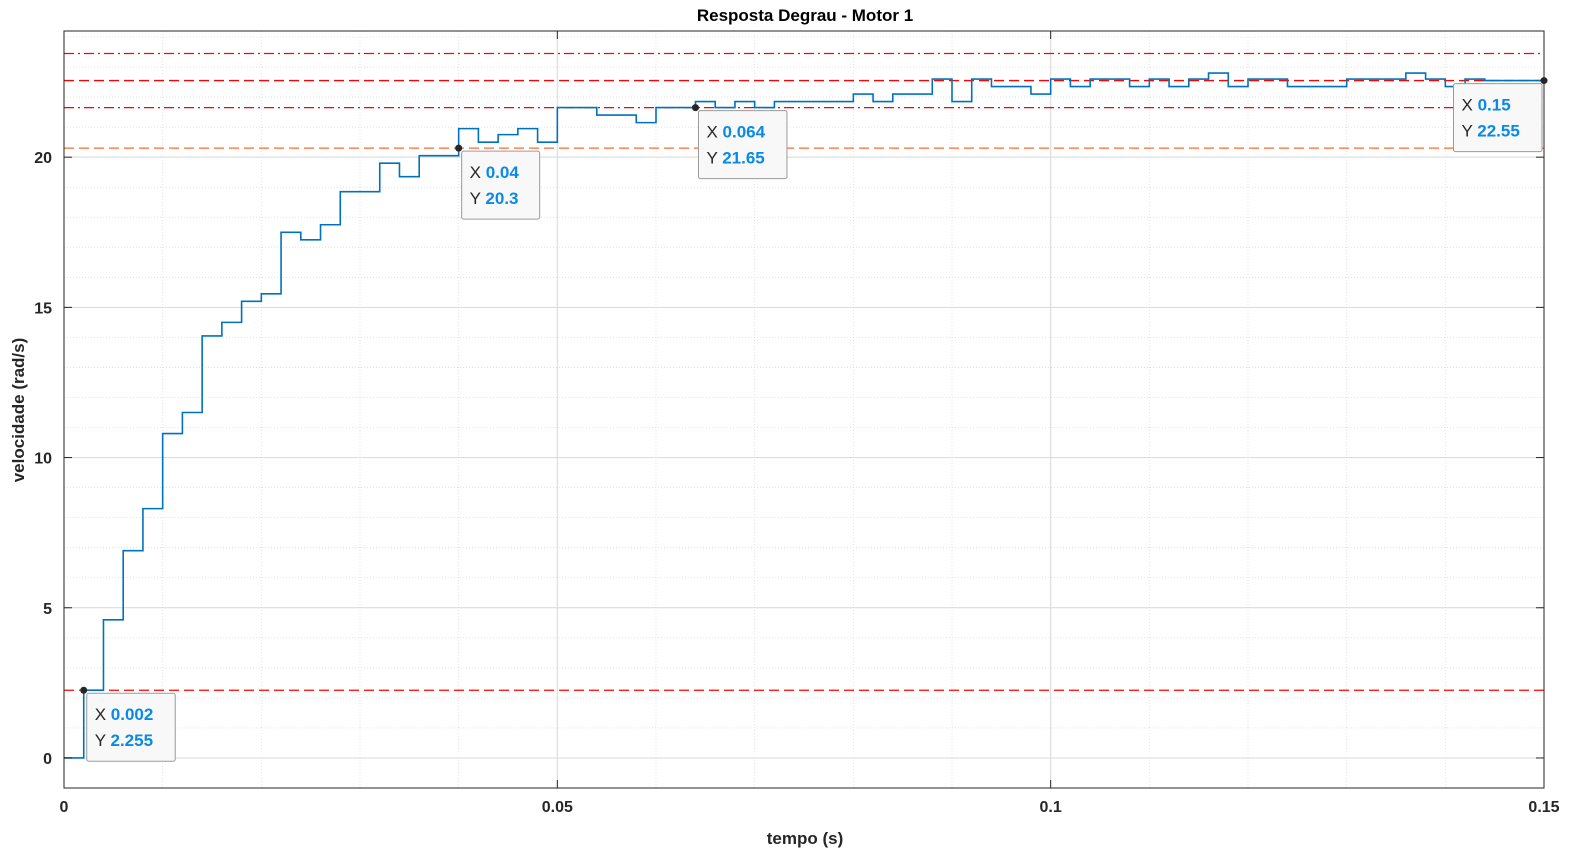 This screenshot has width=1575, height=857. Describe the element at coordinates (1491, 131) in the screenshot. I see `datatip-y-text: Y 22.55` at that location.